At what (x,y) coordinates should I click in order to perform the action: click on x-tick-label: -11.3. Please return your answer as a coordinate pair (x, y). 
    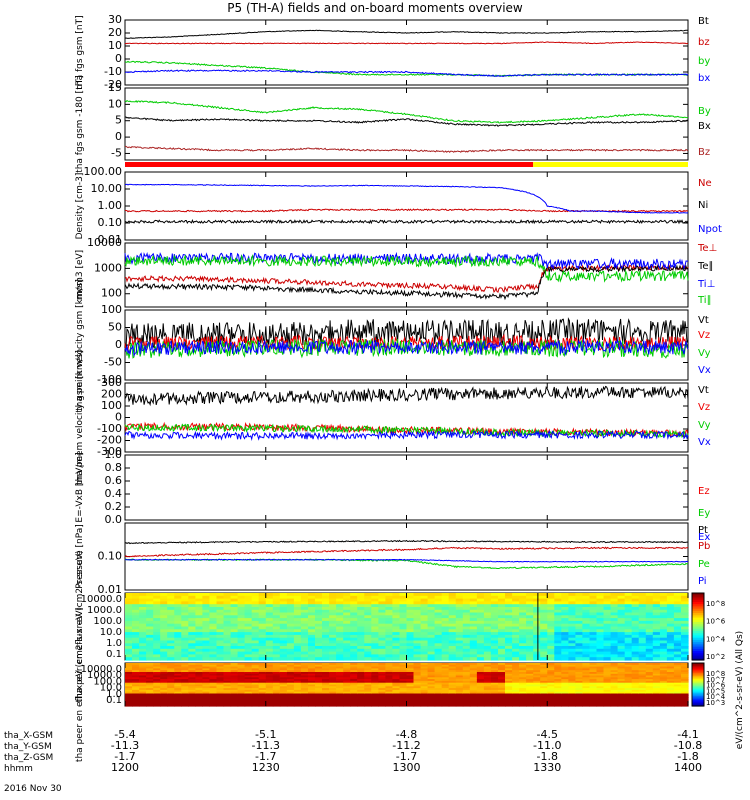
    Looking at the image, I should click on (266, 745).